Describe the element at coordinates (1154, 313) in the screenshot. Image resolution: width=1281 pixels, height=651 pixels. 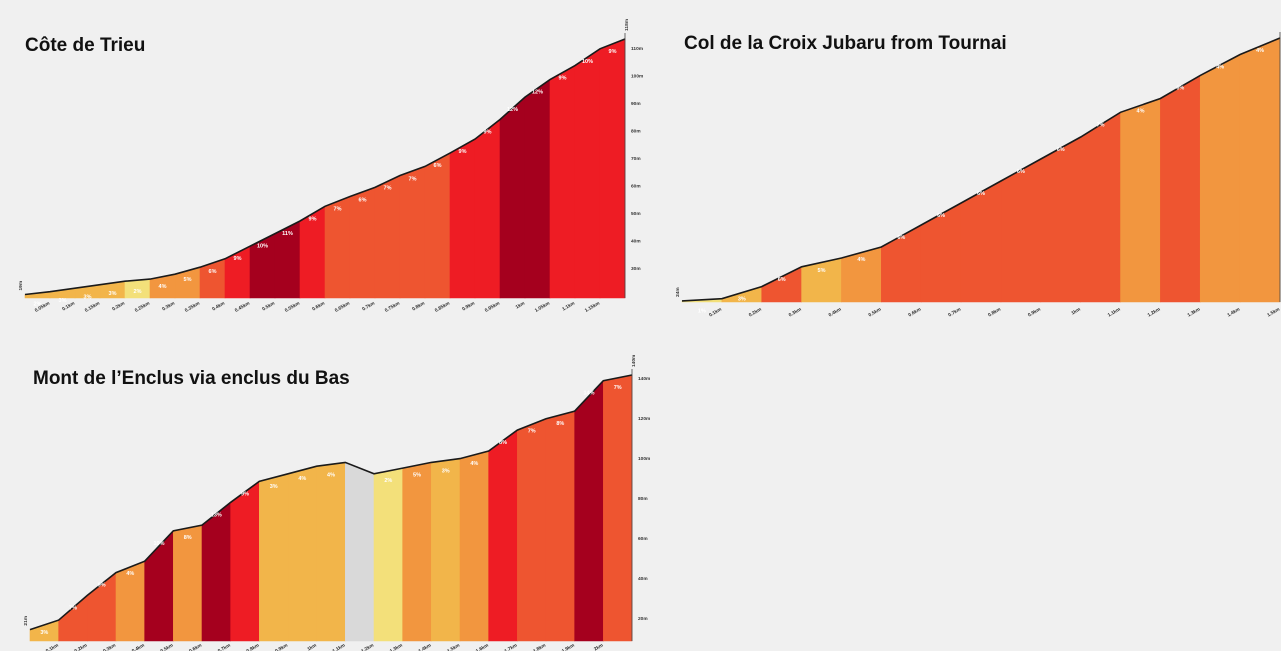
I see `x-tick-label: 1.2km` at that location.